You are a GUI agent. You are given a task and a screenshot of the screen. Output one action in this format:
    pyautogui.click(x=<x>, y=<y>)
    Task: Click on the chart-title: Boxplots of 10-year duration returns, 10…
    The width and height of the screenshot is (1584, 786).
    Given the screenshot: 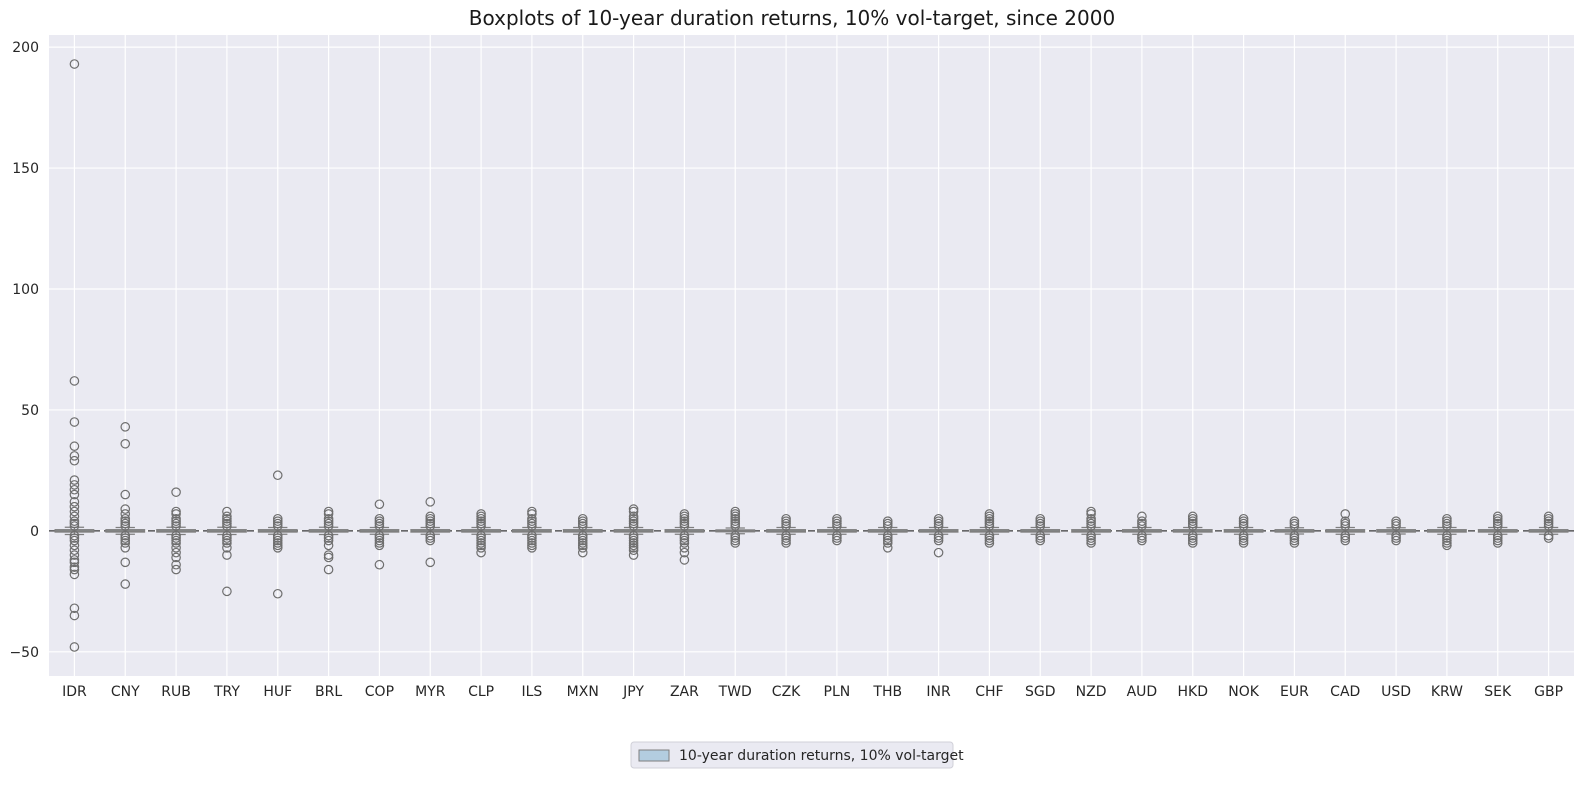 What is the action you would take?
    pyautogui.click(x=792, y=18)
    